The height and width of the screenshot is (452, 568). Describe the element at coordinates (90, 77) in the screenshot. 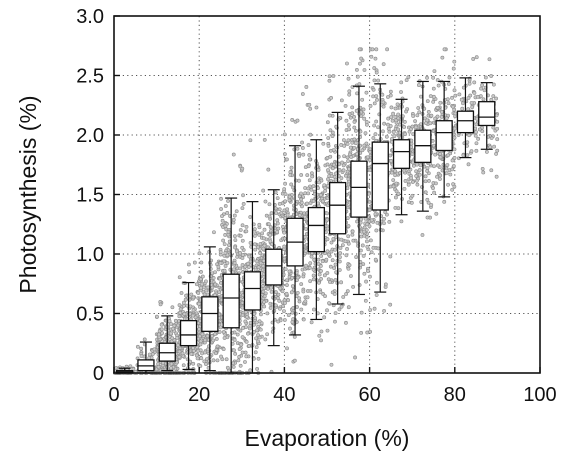

I see `y-tick-label: 2.5` at that location.